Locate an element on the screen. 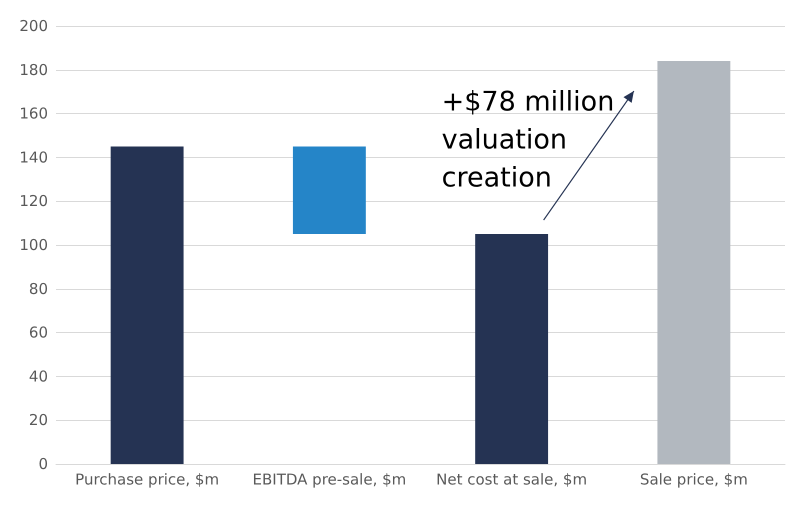 The image size is (803, 510). x-tick-label: Net cost at sale, $m is located at coordinates (512, 479).